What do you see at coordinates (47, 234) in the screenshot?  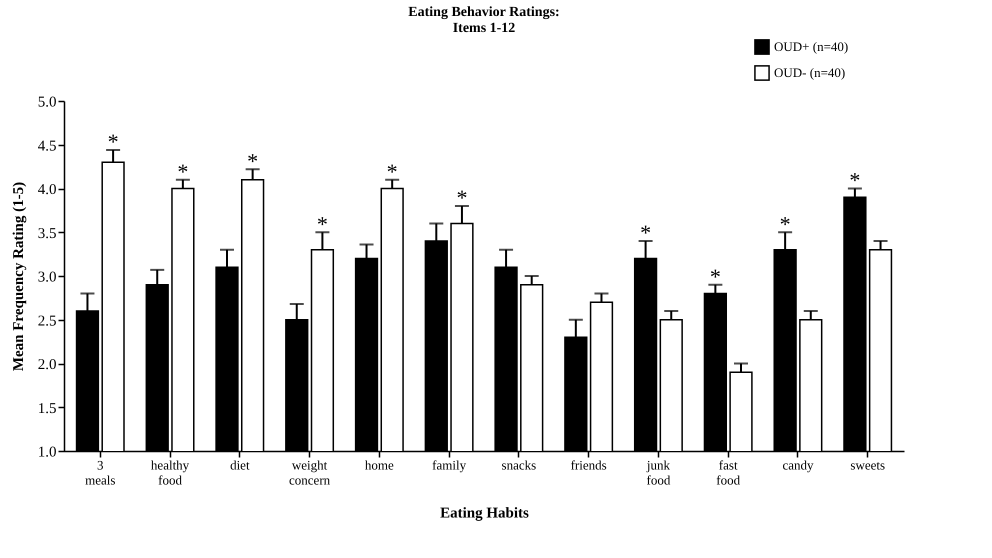 I see `y-tick-label: 3.5` at bounding box center [47, 234].